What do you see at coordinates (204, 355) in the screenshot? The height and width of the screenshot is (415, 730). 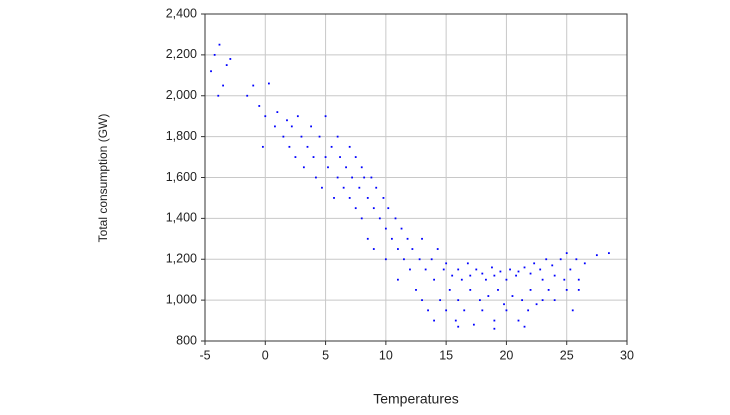 I see `x-tick-label: -5` at bounding box center [204, 355].